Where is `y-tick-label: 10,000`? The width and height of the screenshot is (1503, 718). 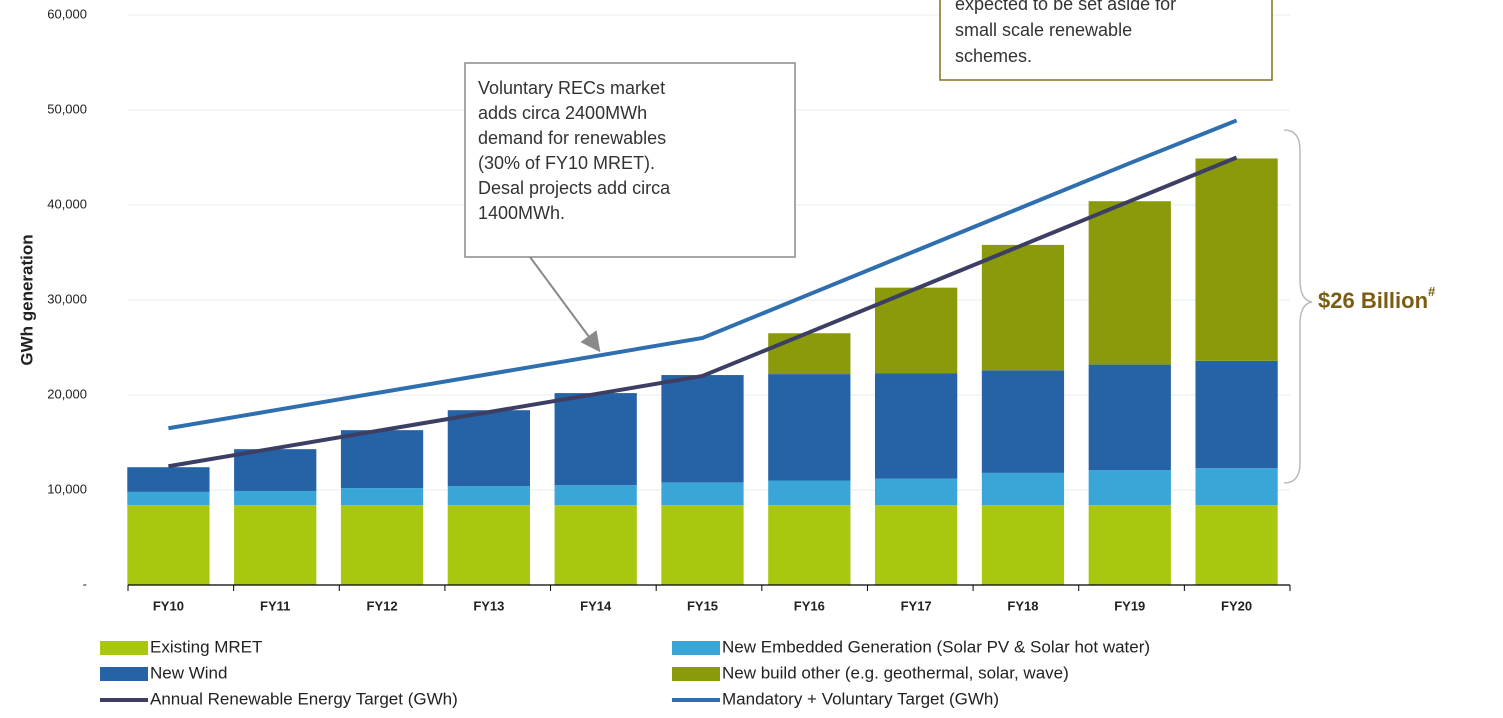 y-tick-label: 10,000 is located at coordinates (67, 488).